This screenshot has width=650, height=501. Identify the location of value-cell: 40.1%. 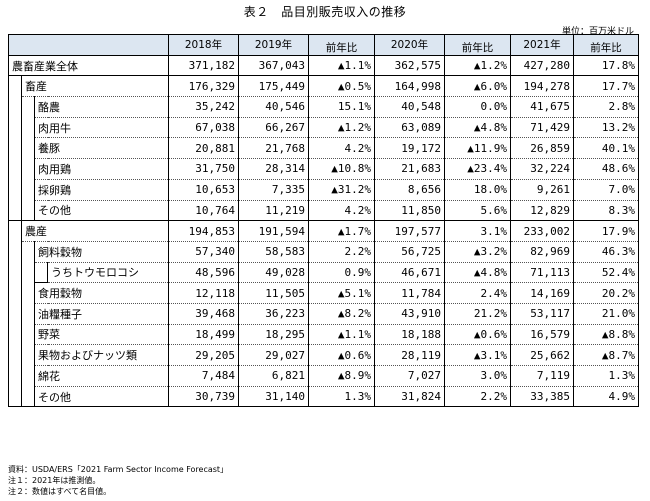
(606, 148).